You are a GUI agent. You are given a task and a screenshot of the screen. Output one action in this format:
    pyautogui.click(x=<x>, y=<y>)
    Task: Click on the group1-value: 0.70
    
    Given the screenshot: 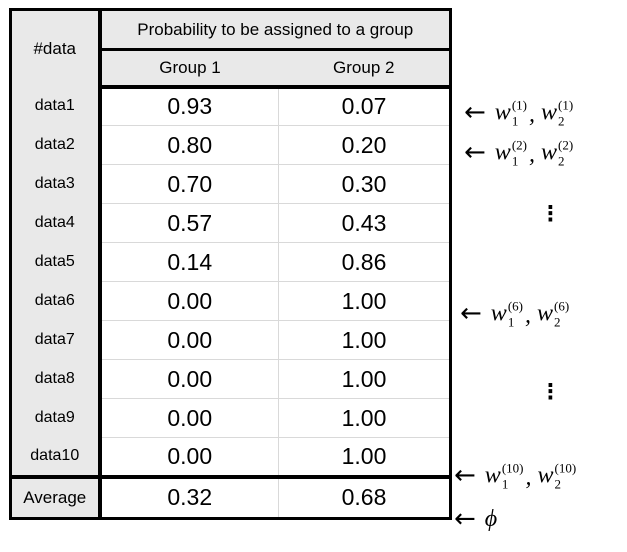 What is the action you would take?
    pyautogui.click(x=189, y=184)
    